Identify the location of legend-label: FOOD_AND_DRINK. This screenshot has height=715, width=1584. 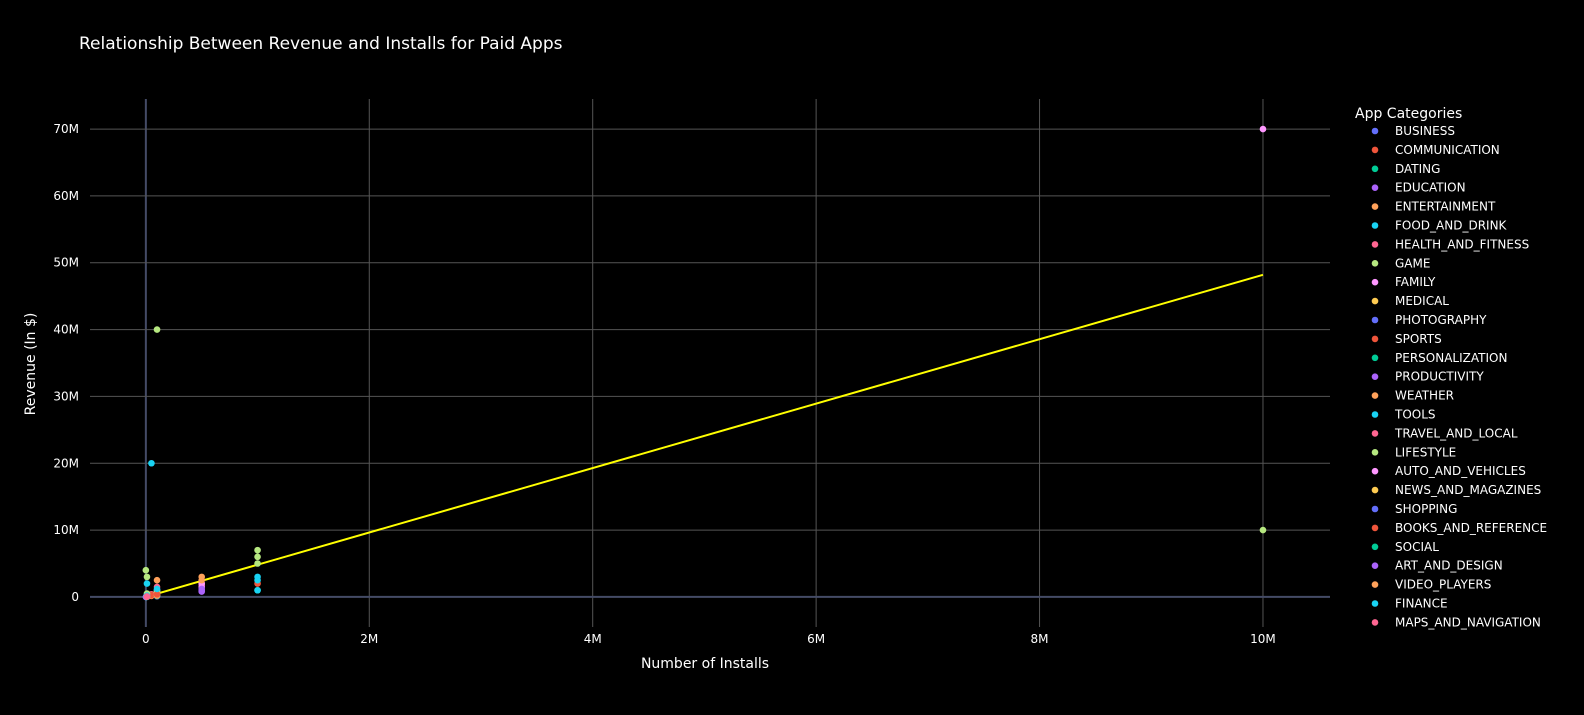
(1451, 226).